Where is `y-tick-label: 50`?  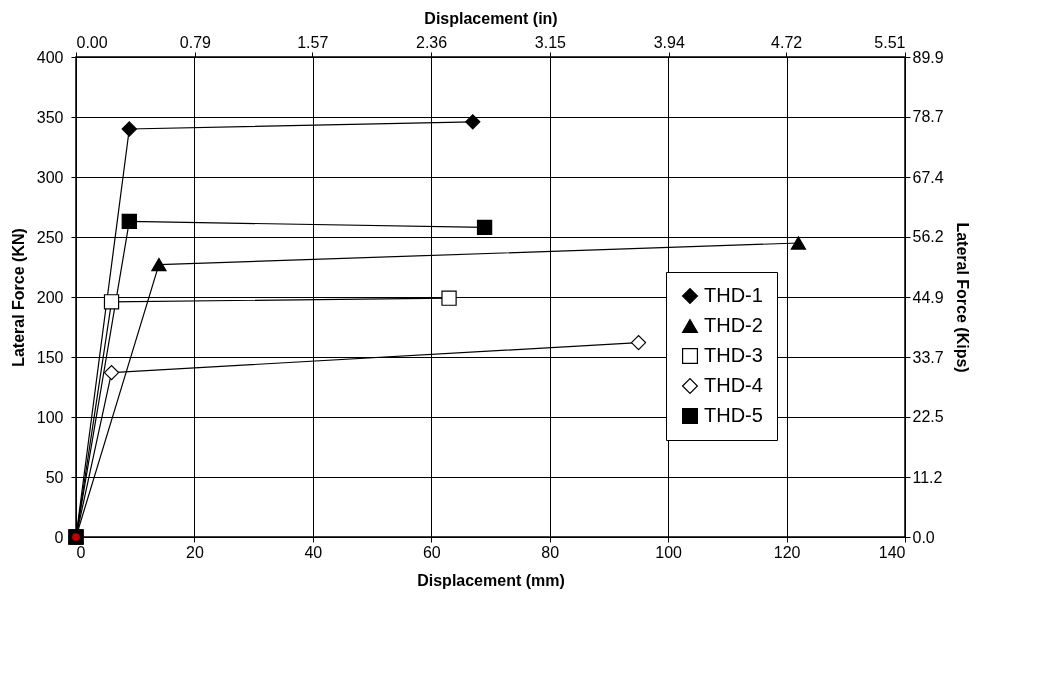 y-tick-label: 50 is located at coordinates (54, 477).